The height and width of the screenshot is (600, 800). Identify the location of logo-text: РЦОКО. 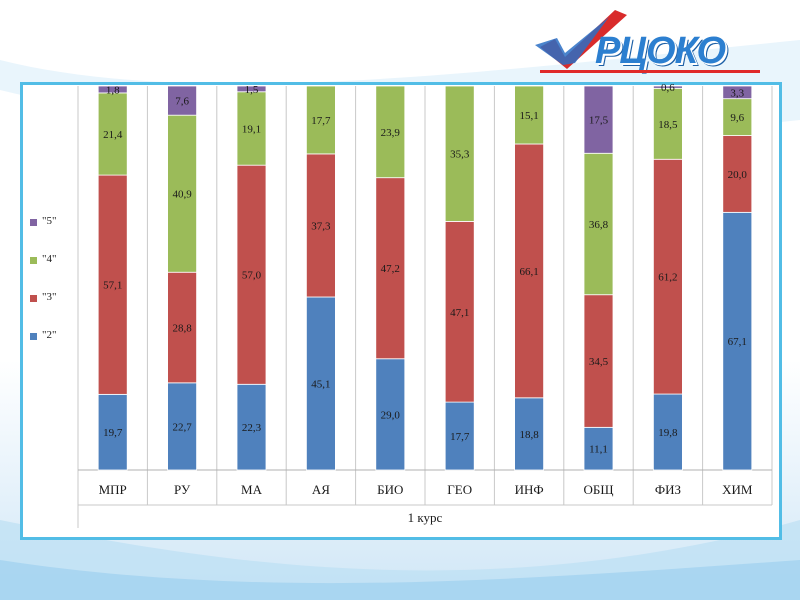
(660, 51).